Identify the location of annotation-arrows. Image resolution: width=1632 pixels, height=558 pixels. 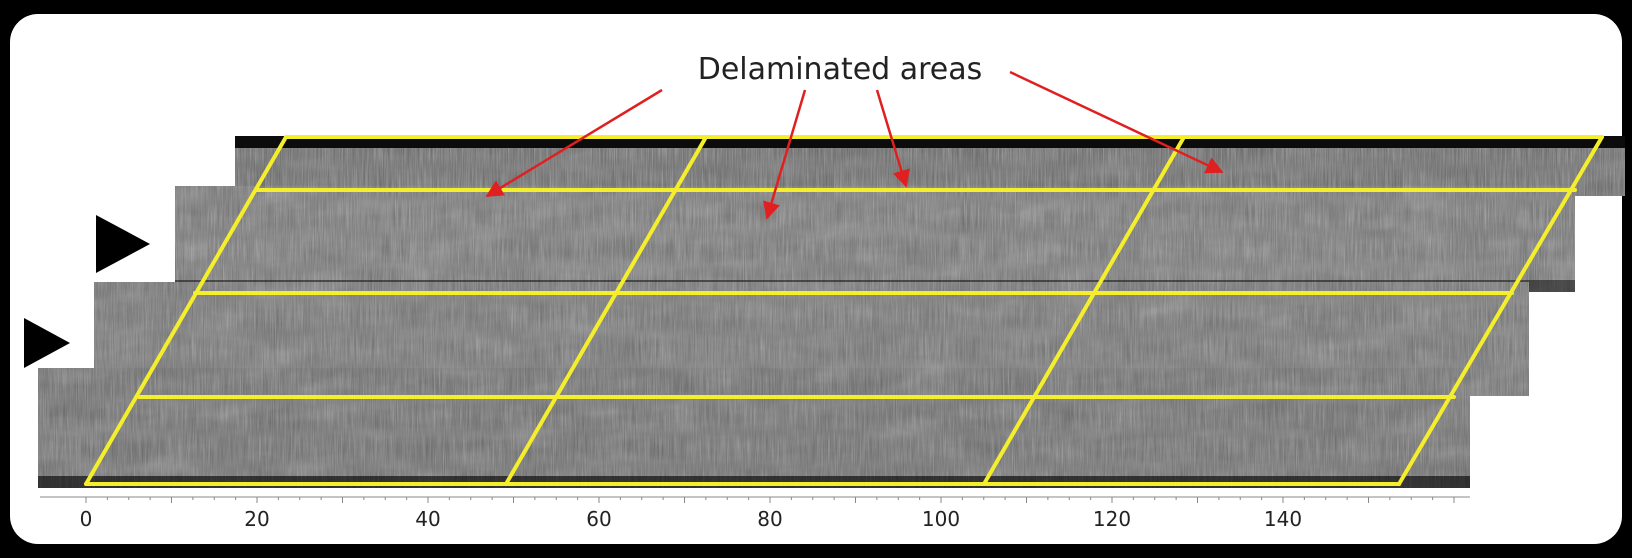
(854, 145).